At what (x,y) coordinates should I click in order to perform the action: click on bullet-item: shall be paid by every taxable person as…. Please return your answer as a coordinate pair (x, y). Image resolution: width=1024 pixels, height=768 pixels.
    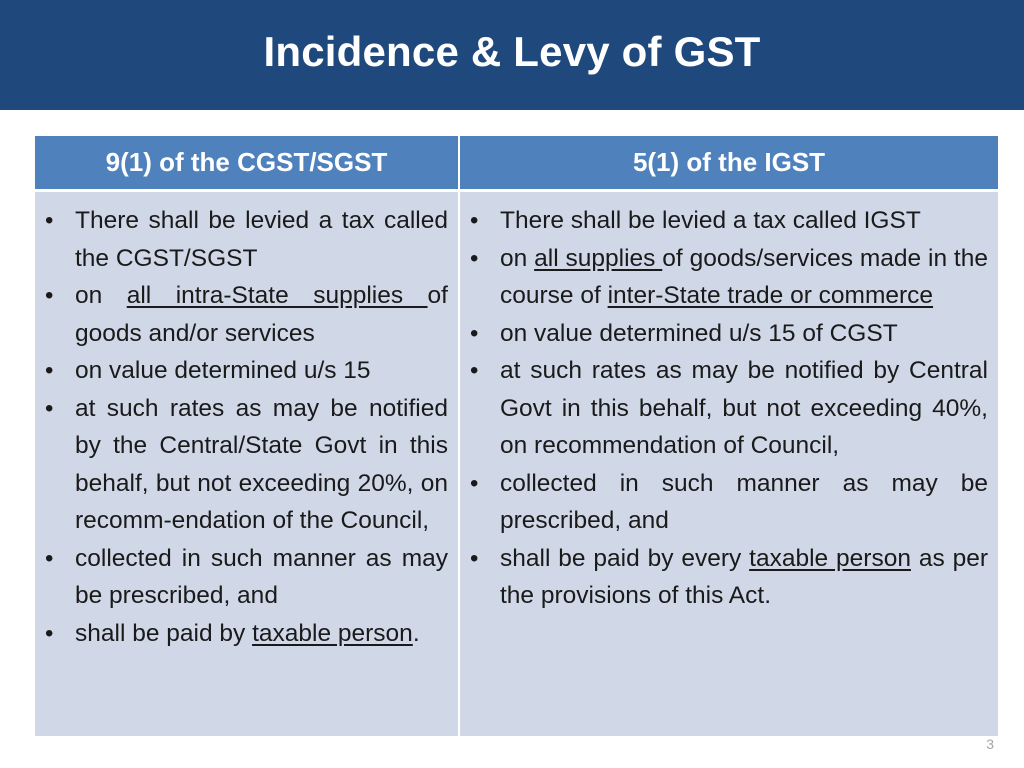
    Looking at the image, I should click on (727, 577).